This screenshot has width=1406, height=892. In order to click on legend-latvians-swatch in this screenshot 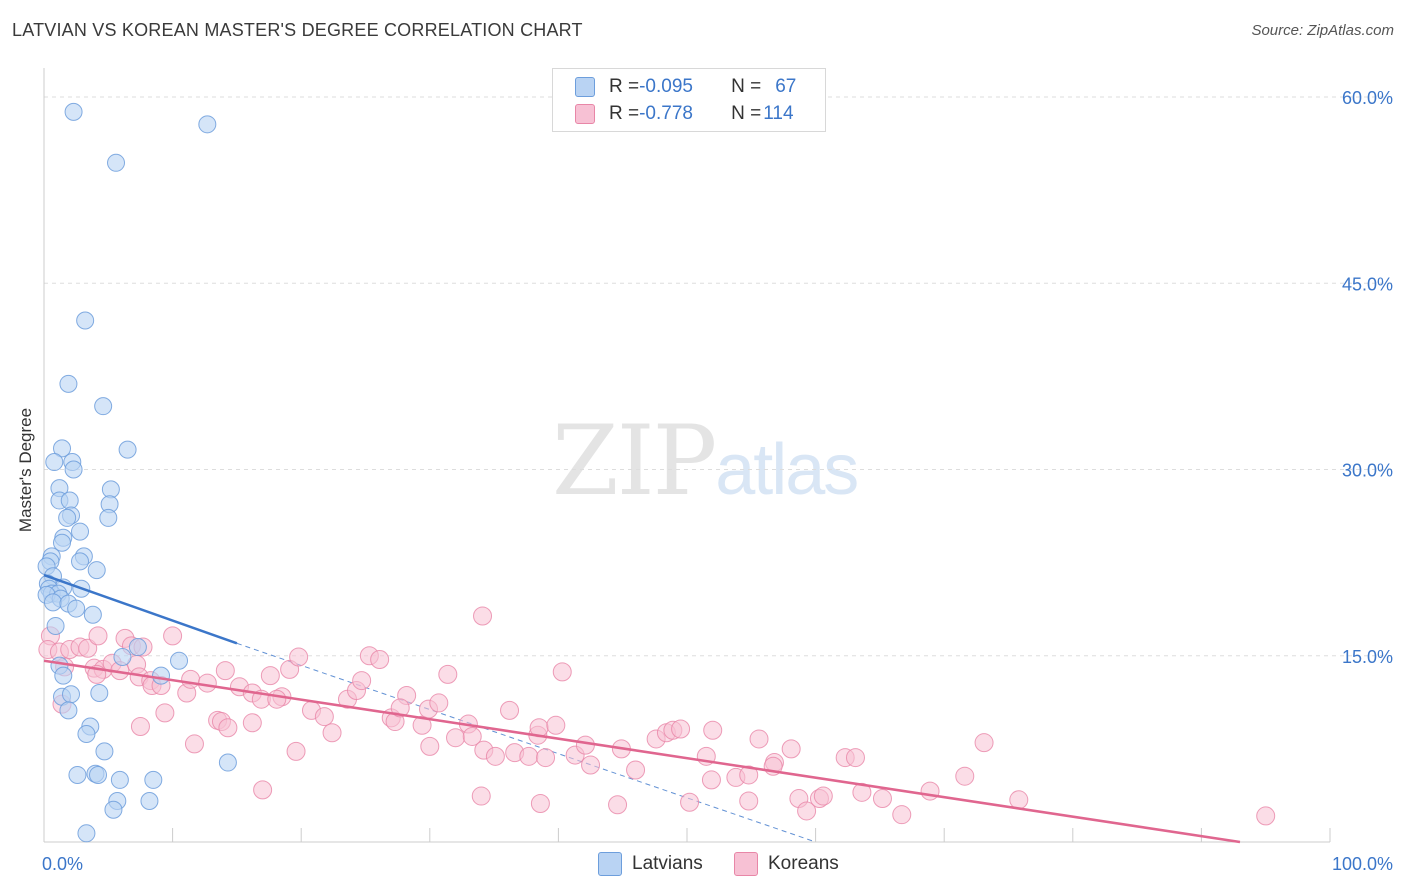, I will do `click(610, 864)`.